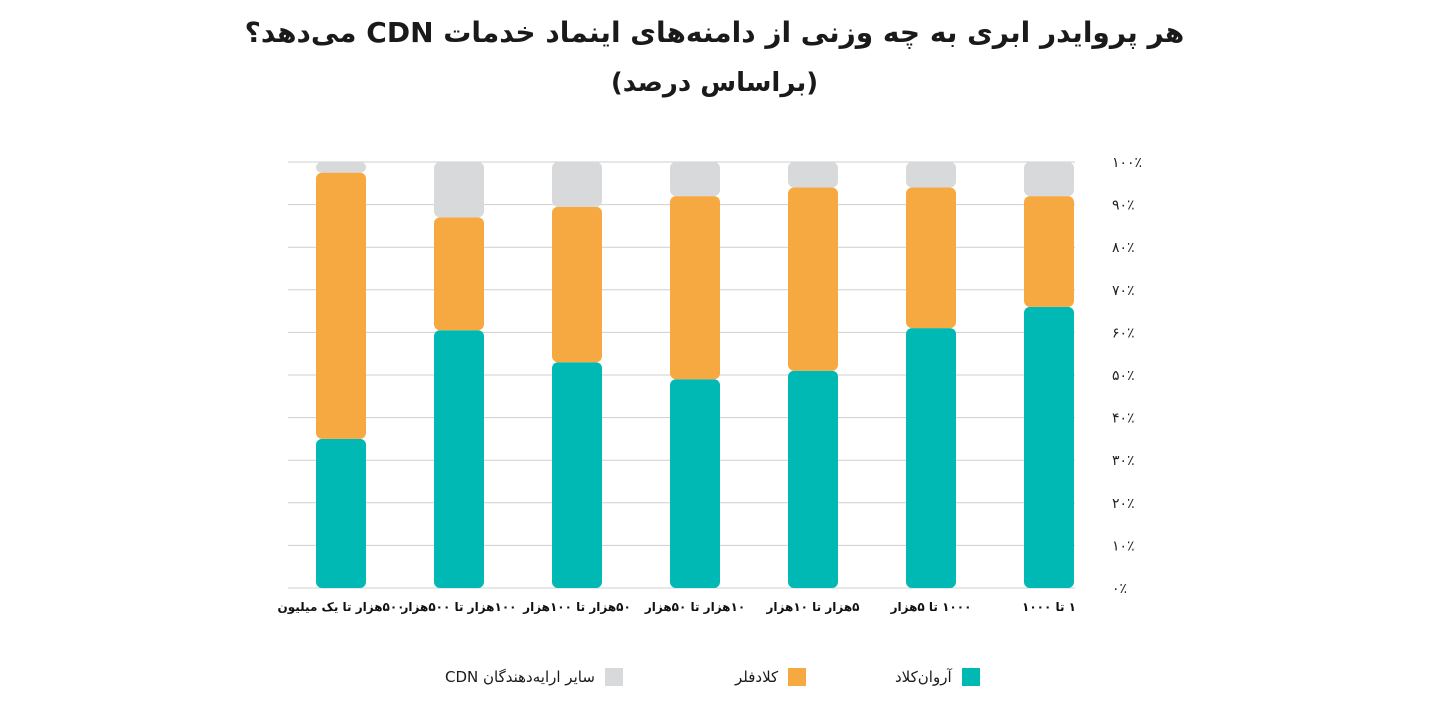 The width and height of the screenshot is (1429, 714). I want to click on y-tick-label: ۷۰٪, so click(1123, 291).